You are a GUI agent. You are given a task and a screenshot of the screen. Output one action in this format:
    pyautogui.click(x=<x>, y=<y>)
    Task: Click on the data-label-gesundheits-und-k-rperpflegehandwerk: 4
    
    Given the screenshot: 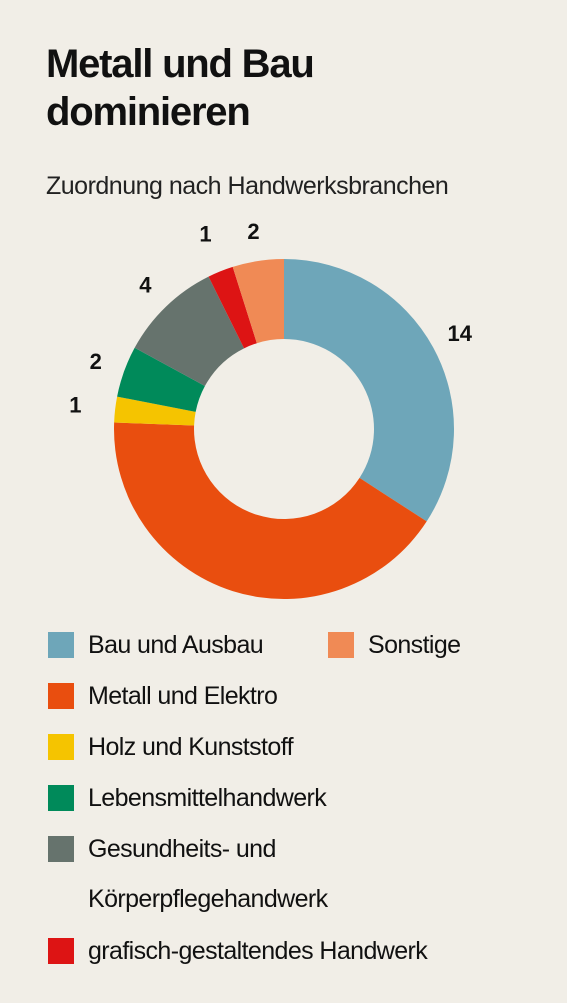 What is the action you would take?
    pyautogui.click(x=145, y=284)
    